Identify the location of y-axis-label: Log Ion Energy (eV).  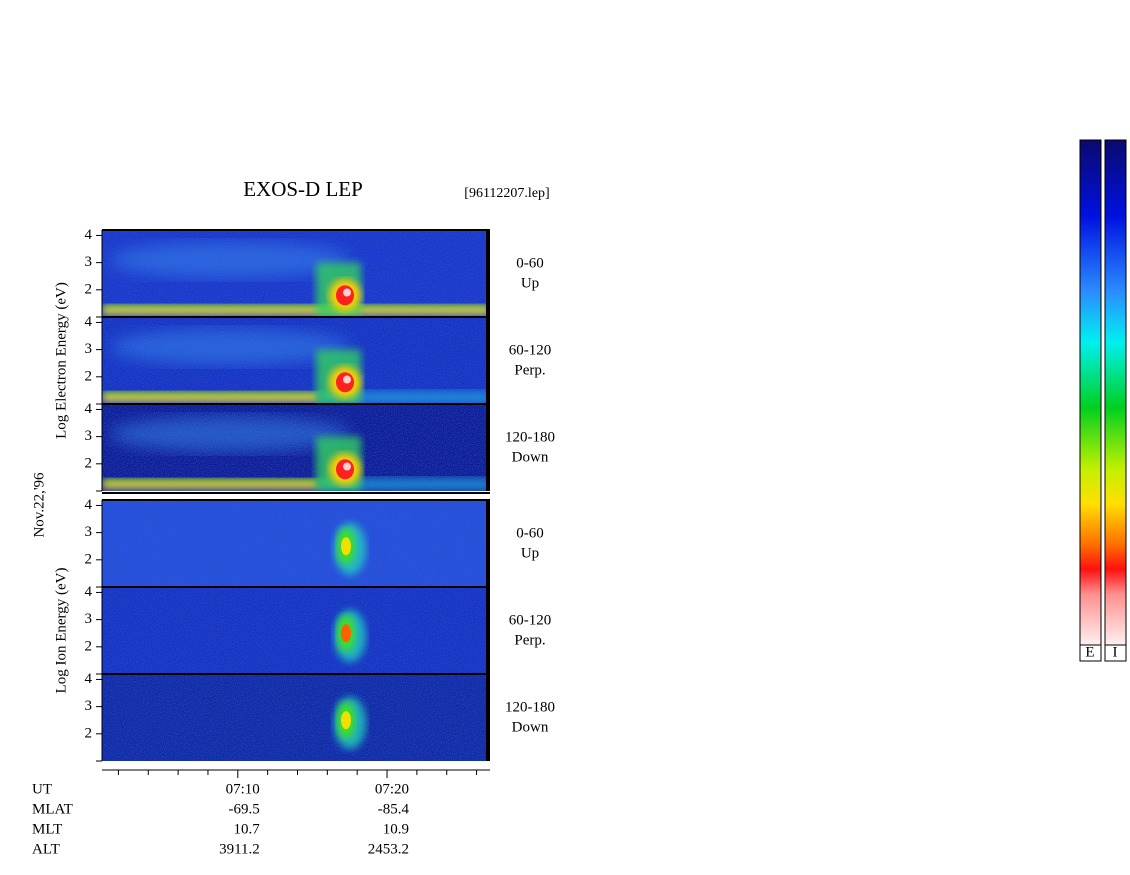
(61, 631).